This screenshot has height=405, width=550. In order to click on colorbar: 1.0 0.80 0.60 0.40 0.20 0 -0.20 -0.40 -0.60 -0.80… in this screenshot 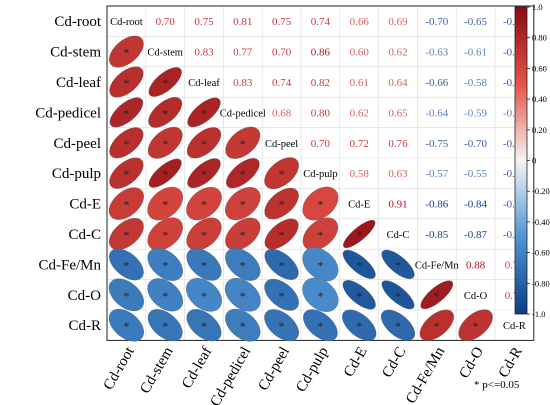, I will do `click(532, 160)`.